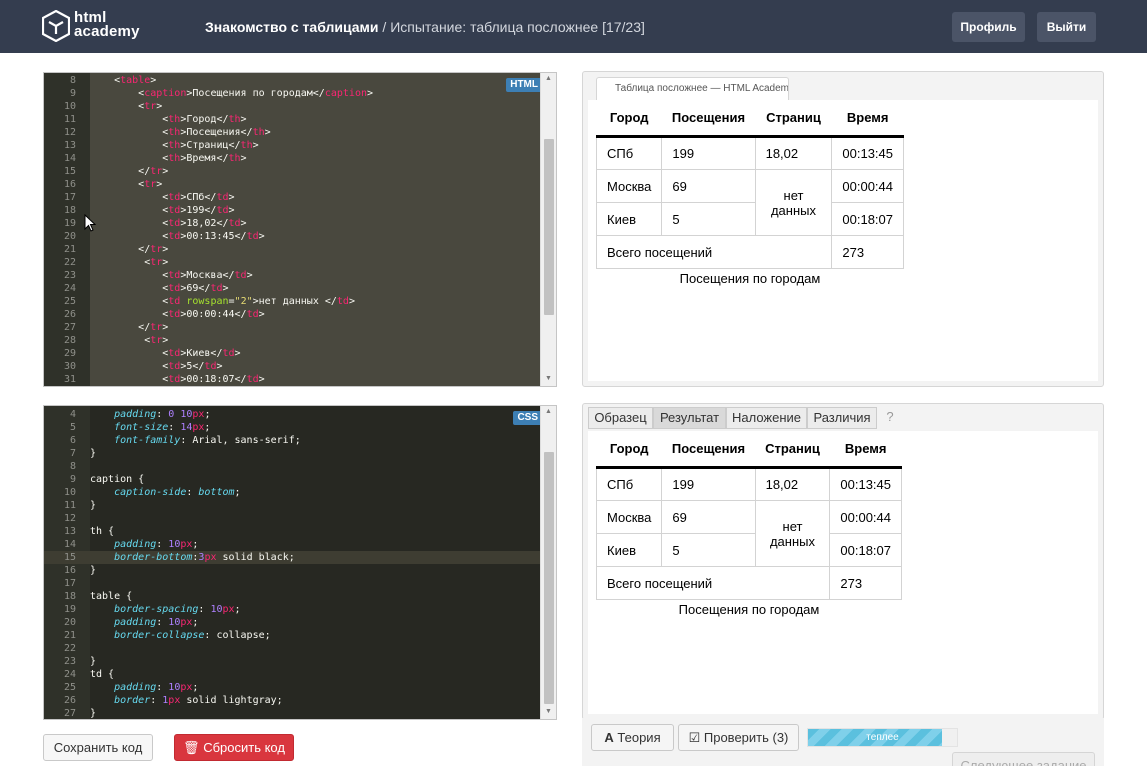  I want to click on code-line: 27 </tr>, so click(293, 327).